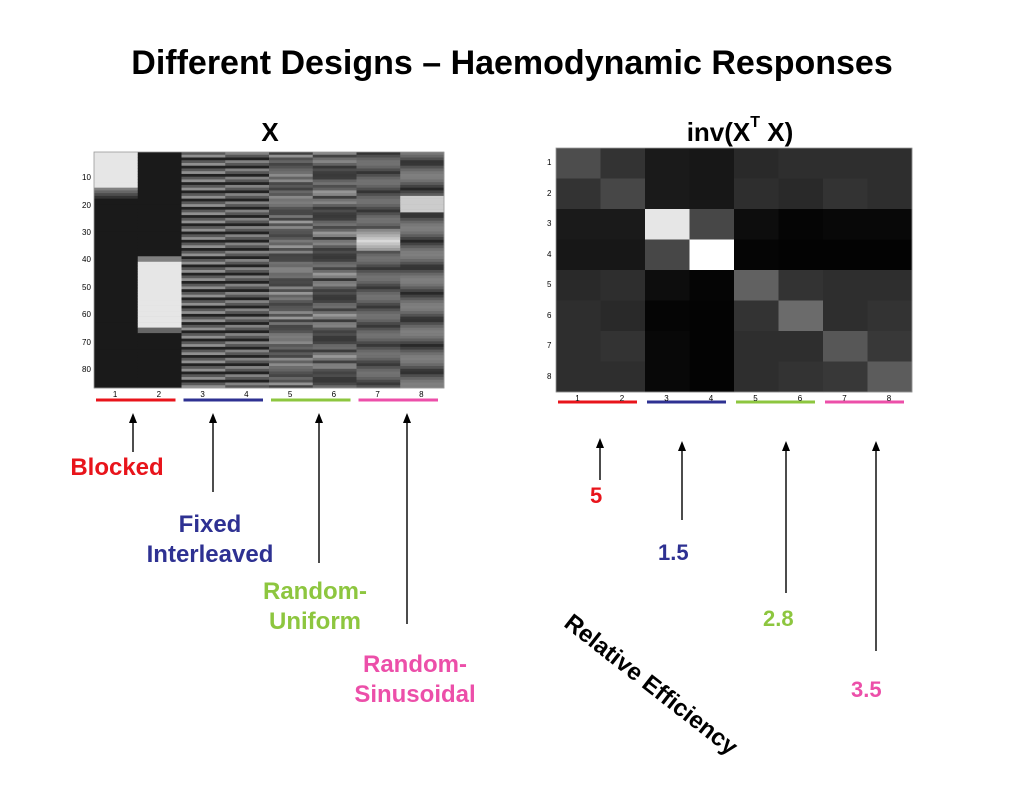 This screenshot has width=1024, height=785. Describe the element at coordinates (777, 132) in the screenshot. I see `inverse-matrix-title-end: X)` at that location.